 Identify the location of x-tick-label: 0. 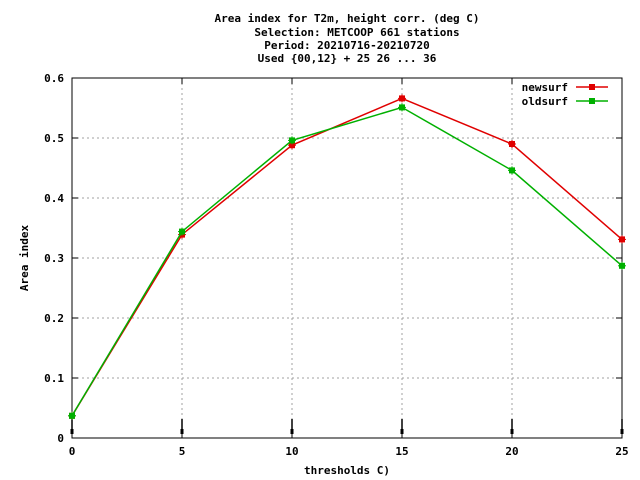
(72, 451).